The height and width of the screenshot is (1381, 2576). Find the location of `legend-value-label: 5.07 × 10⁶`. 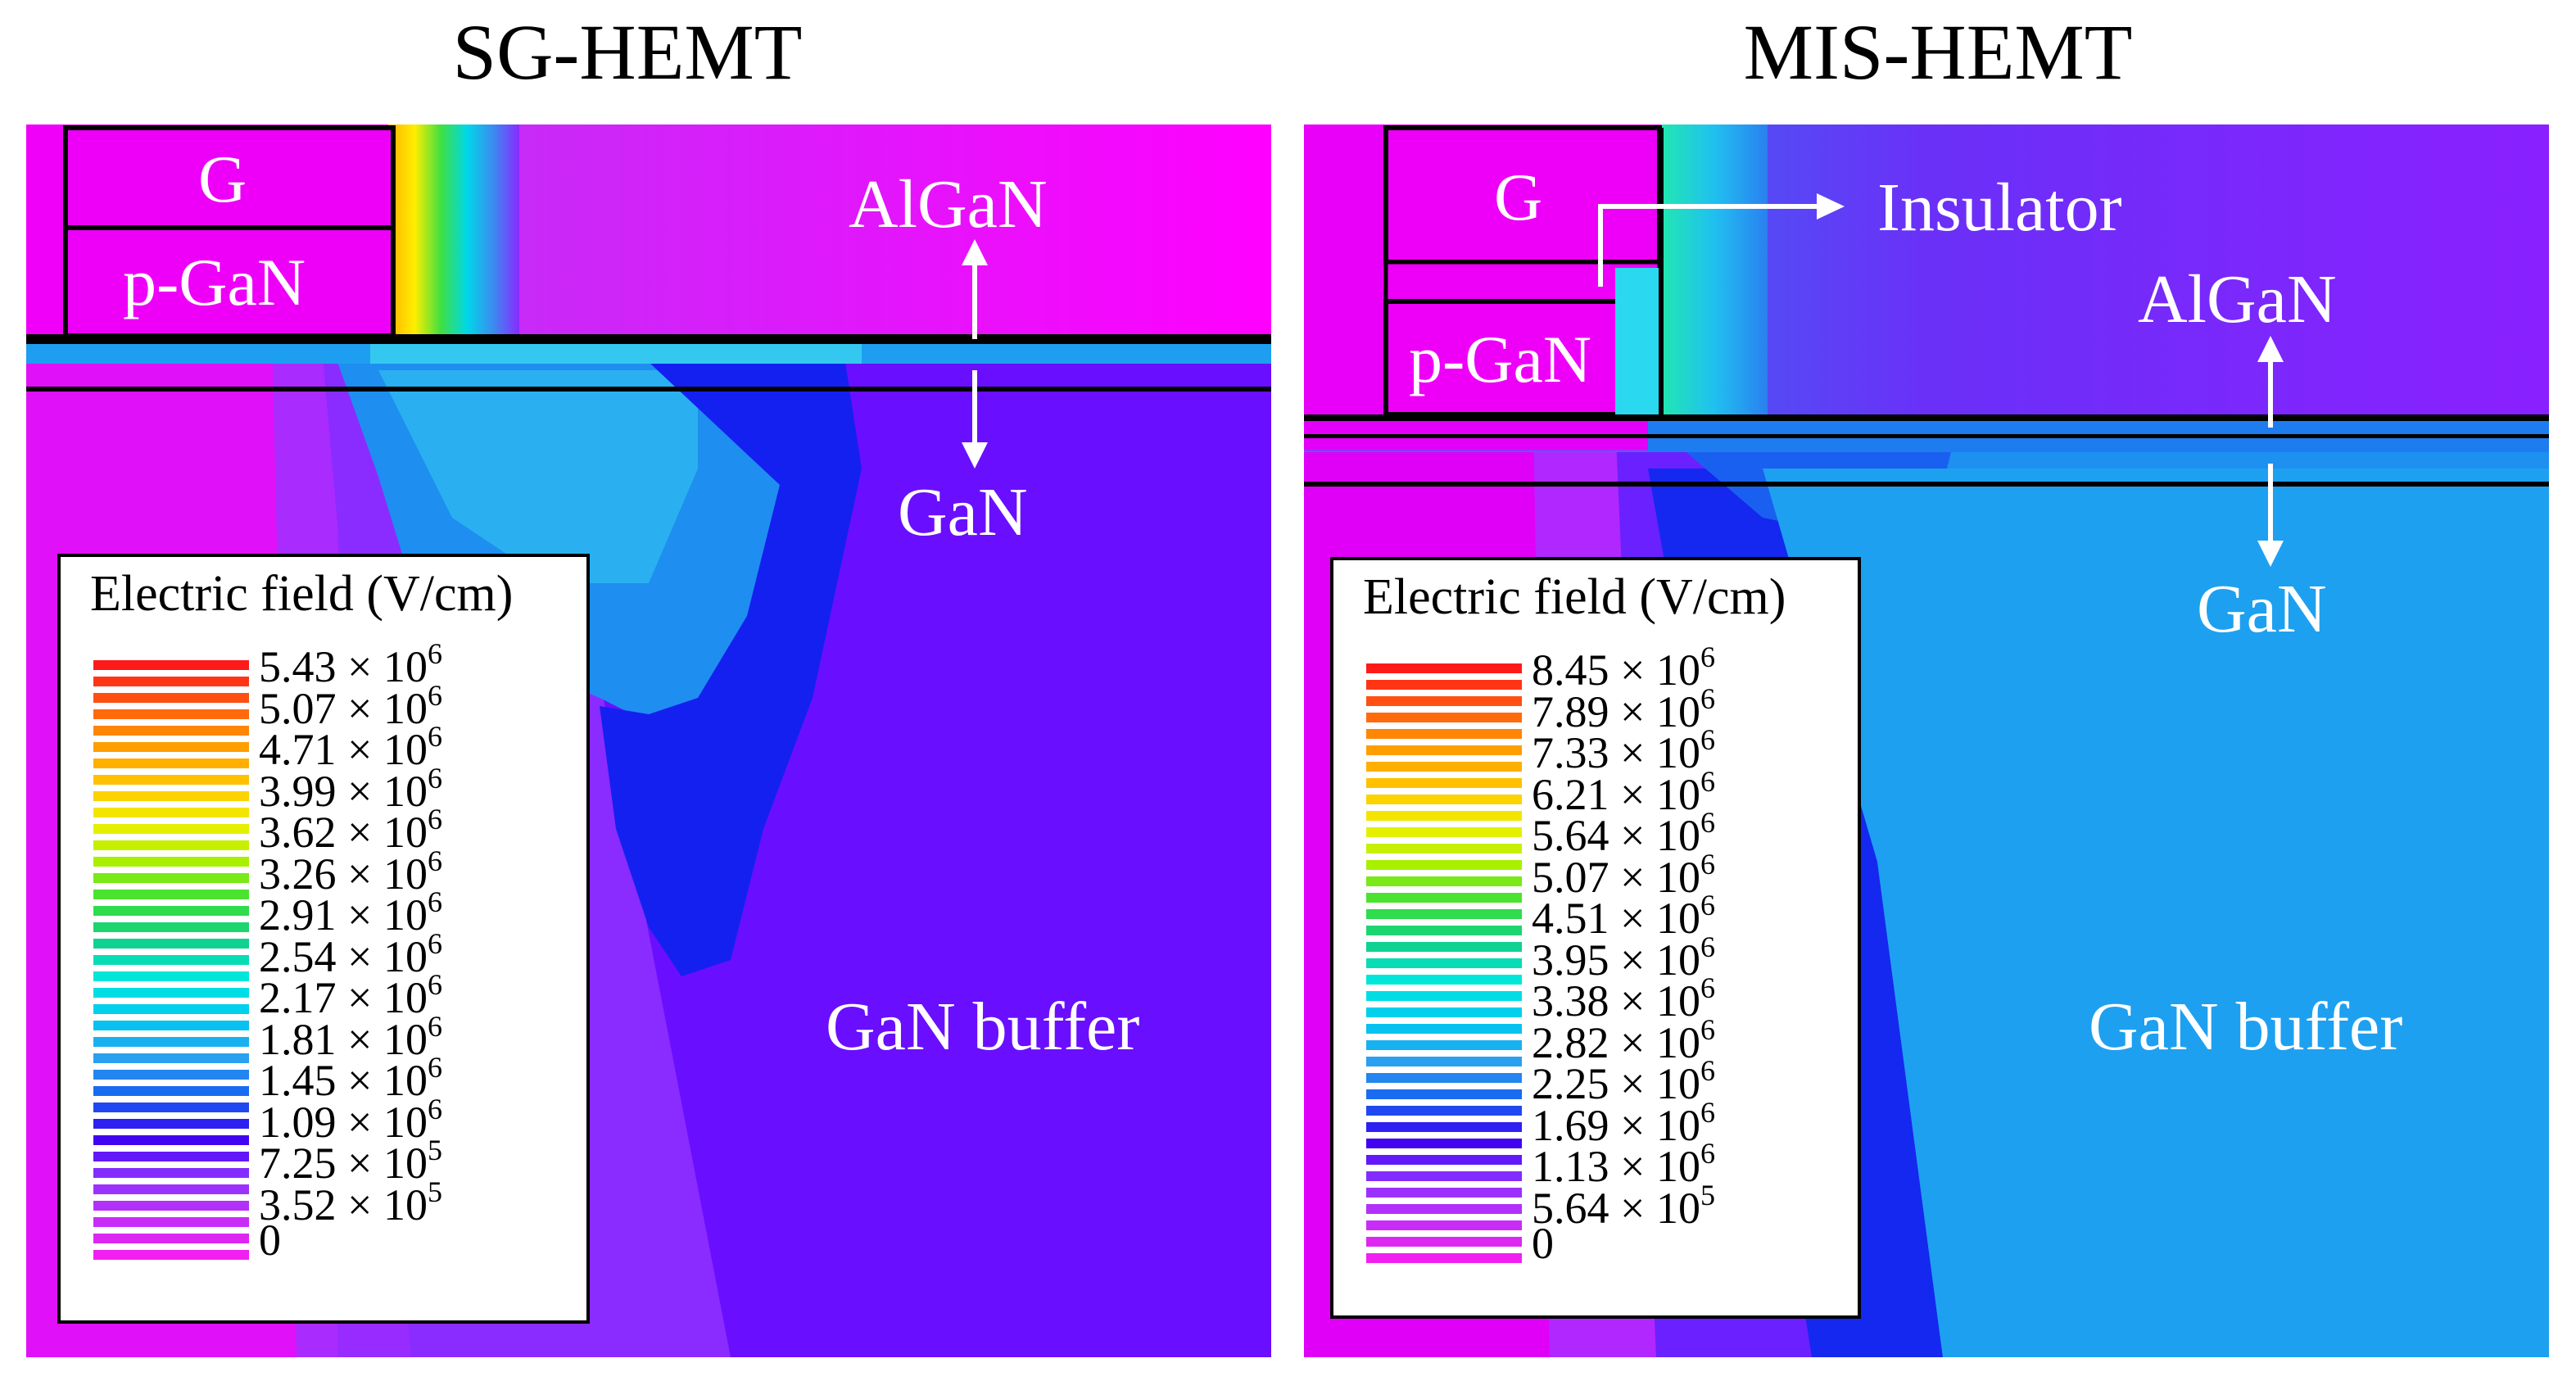

legend-value-label: 5.07 × 10⁶ is located at coordinates (350, 705).